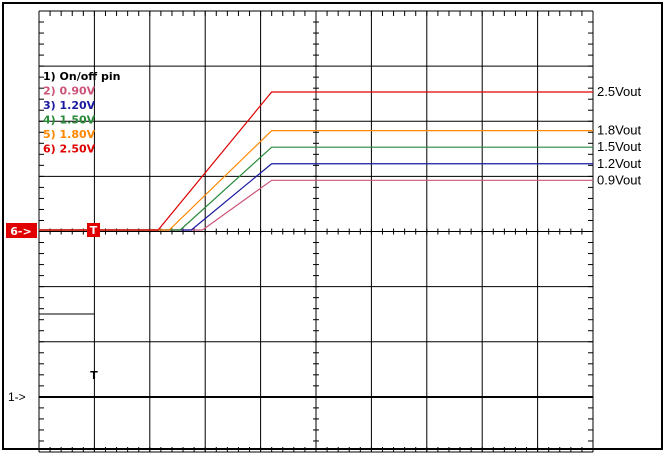 This screenshot has height=454, width=667. Describe the element at coordinates (619, 91) in the screenshot. I see `vout-label: 2.5Vout` at that location.